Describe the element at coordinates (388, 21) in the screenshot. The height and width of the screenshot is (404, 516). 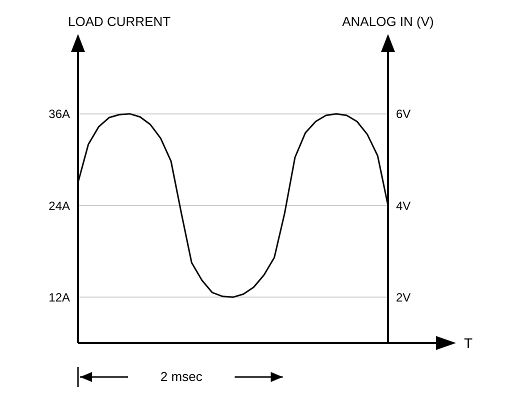
I see `y2-axis-title: ANALOG IN (V)` at that location.